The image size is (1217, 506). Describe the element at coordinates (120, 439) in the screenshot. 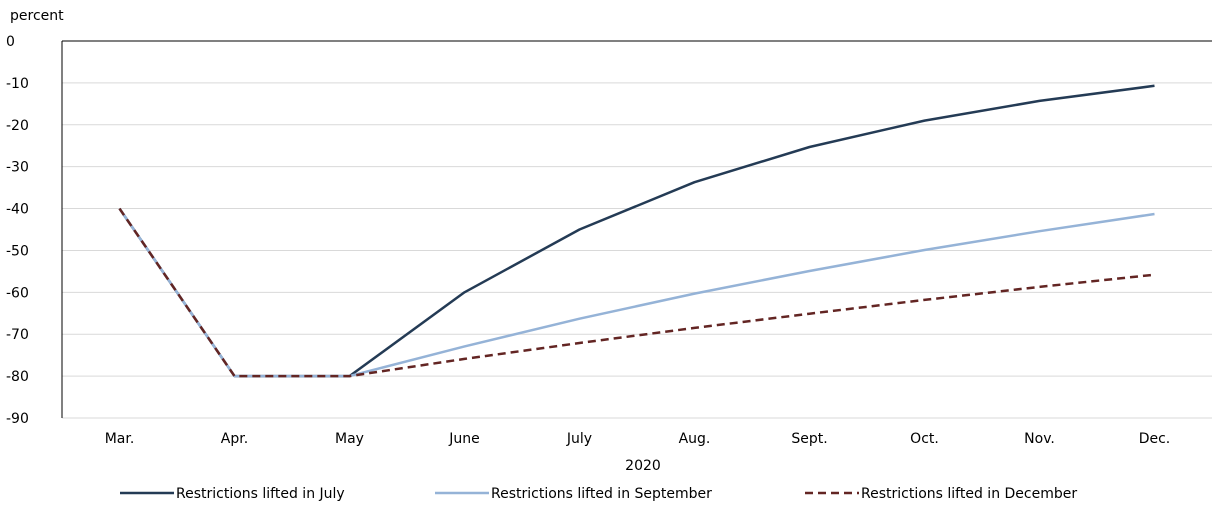

I see `x-tick-label: Mar.` at that location.